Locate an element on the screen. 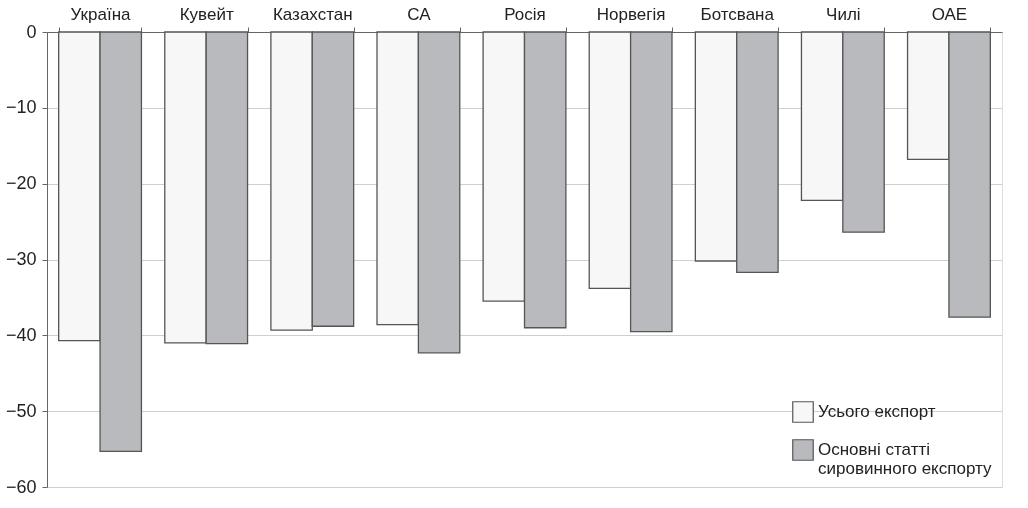 The image size is (1028, 508). x-tick-label: Ботсвана is located at coordinates (737, 14).